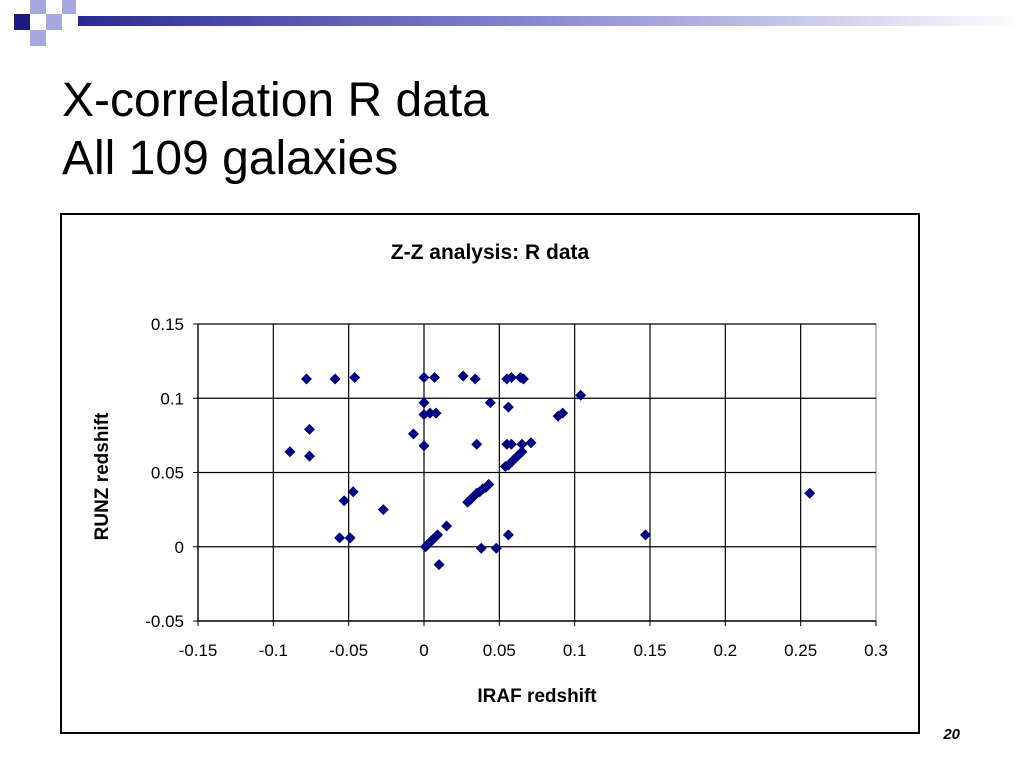 Image resolution: width=1024 pixels, height=768 pixels. I want to click on slide-title: X-correlation R data All 109 galaxies, so click(275, 130).